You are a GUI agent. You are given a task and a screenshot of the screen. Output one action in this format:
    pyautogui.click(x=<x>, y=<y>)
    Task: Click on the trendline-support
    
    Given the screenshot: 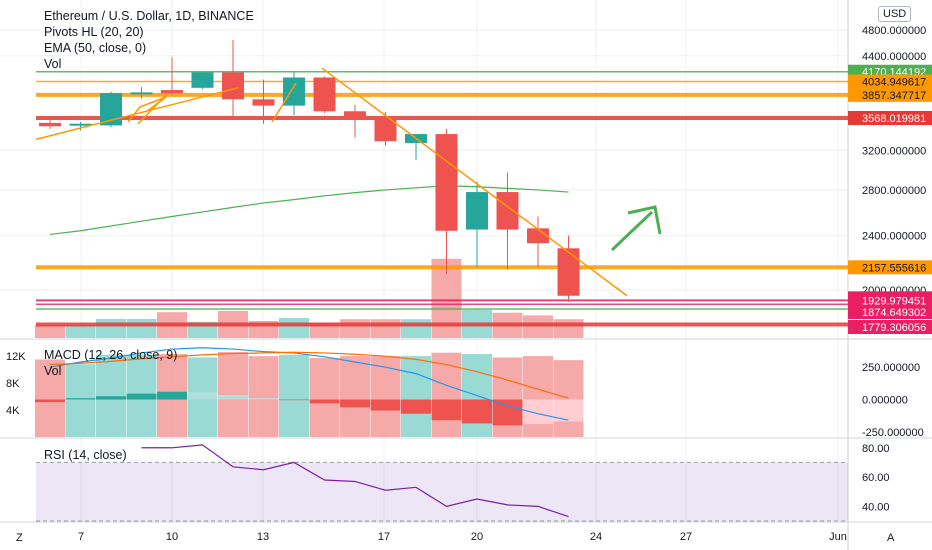 What is the action you would take?
    pyautogui.click(x=137, y=114)
    